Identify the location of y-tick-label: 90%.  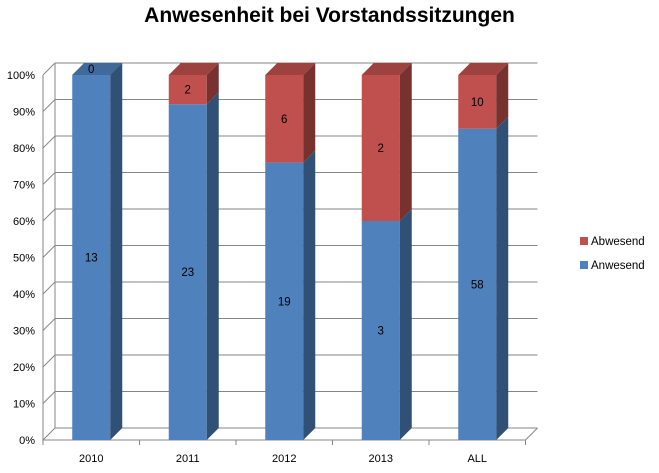
(24, 113).